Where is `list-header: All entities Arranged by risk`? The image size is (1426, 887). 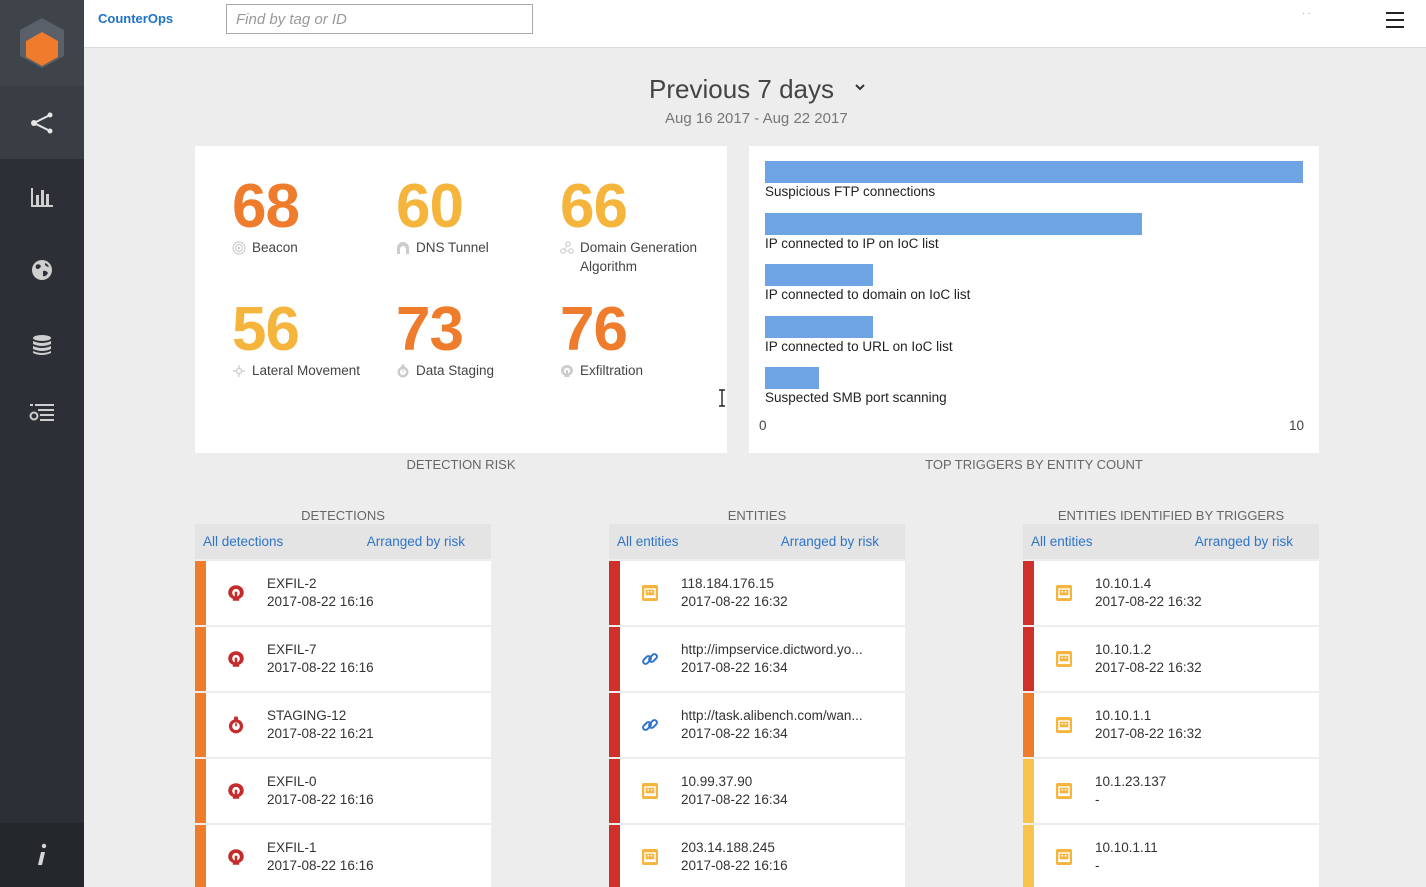
list-header: All entities Arranged by risk is located at coordinates (1171, 541).